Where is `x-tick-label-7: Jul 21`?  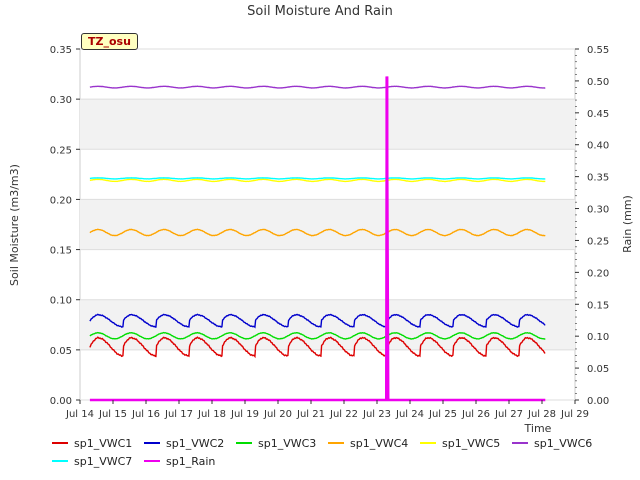
x-tick-label-7: Jul 21 is located at coordinates (310, 414).